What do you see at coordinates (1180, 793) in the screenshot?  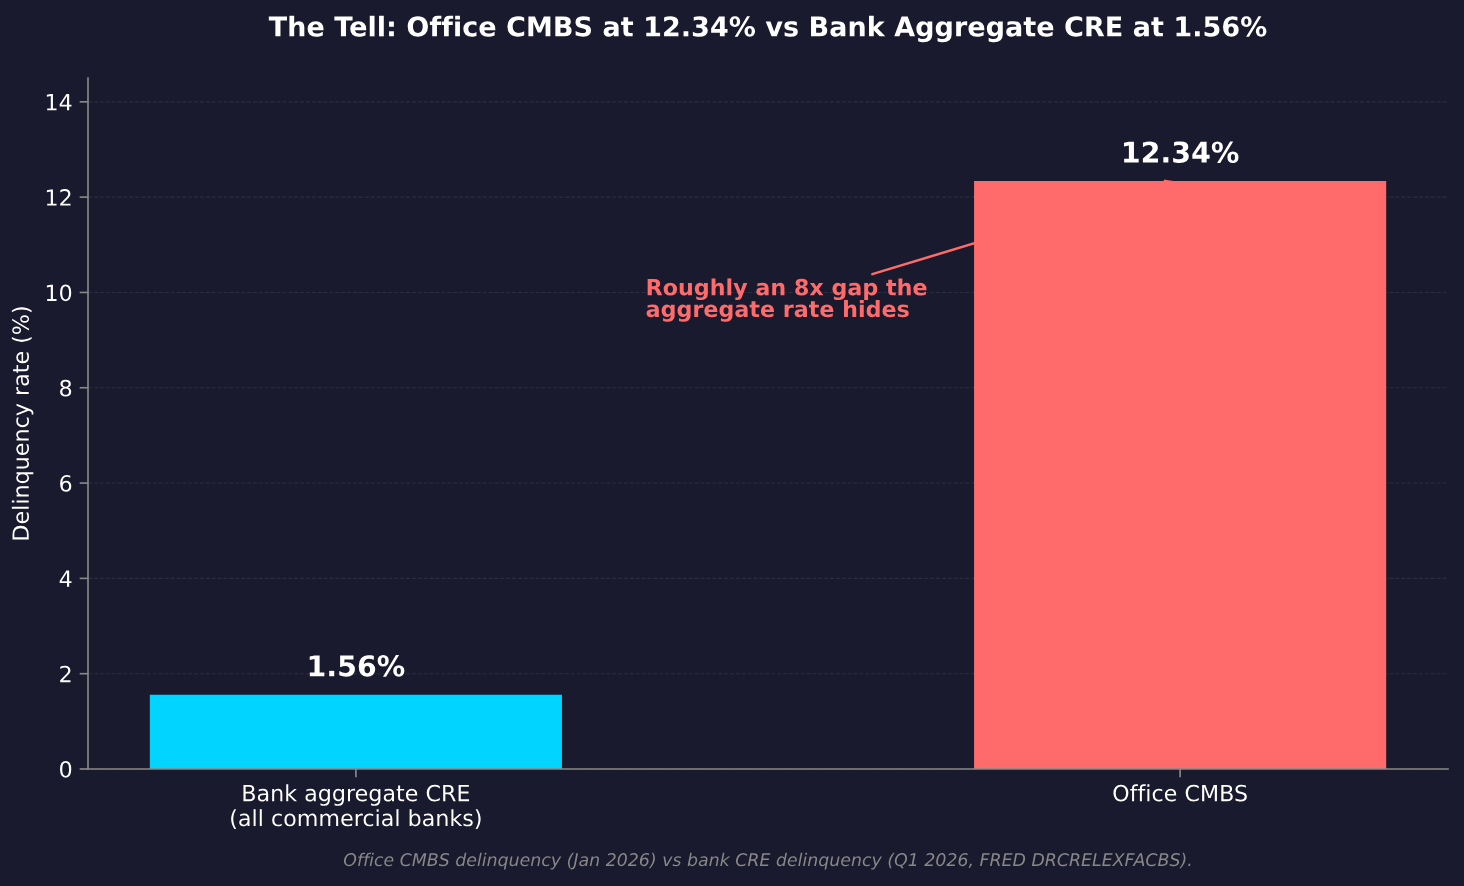 I see `x-tick-label: Office CMBS` at bounding box center [1180, 793].